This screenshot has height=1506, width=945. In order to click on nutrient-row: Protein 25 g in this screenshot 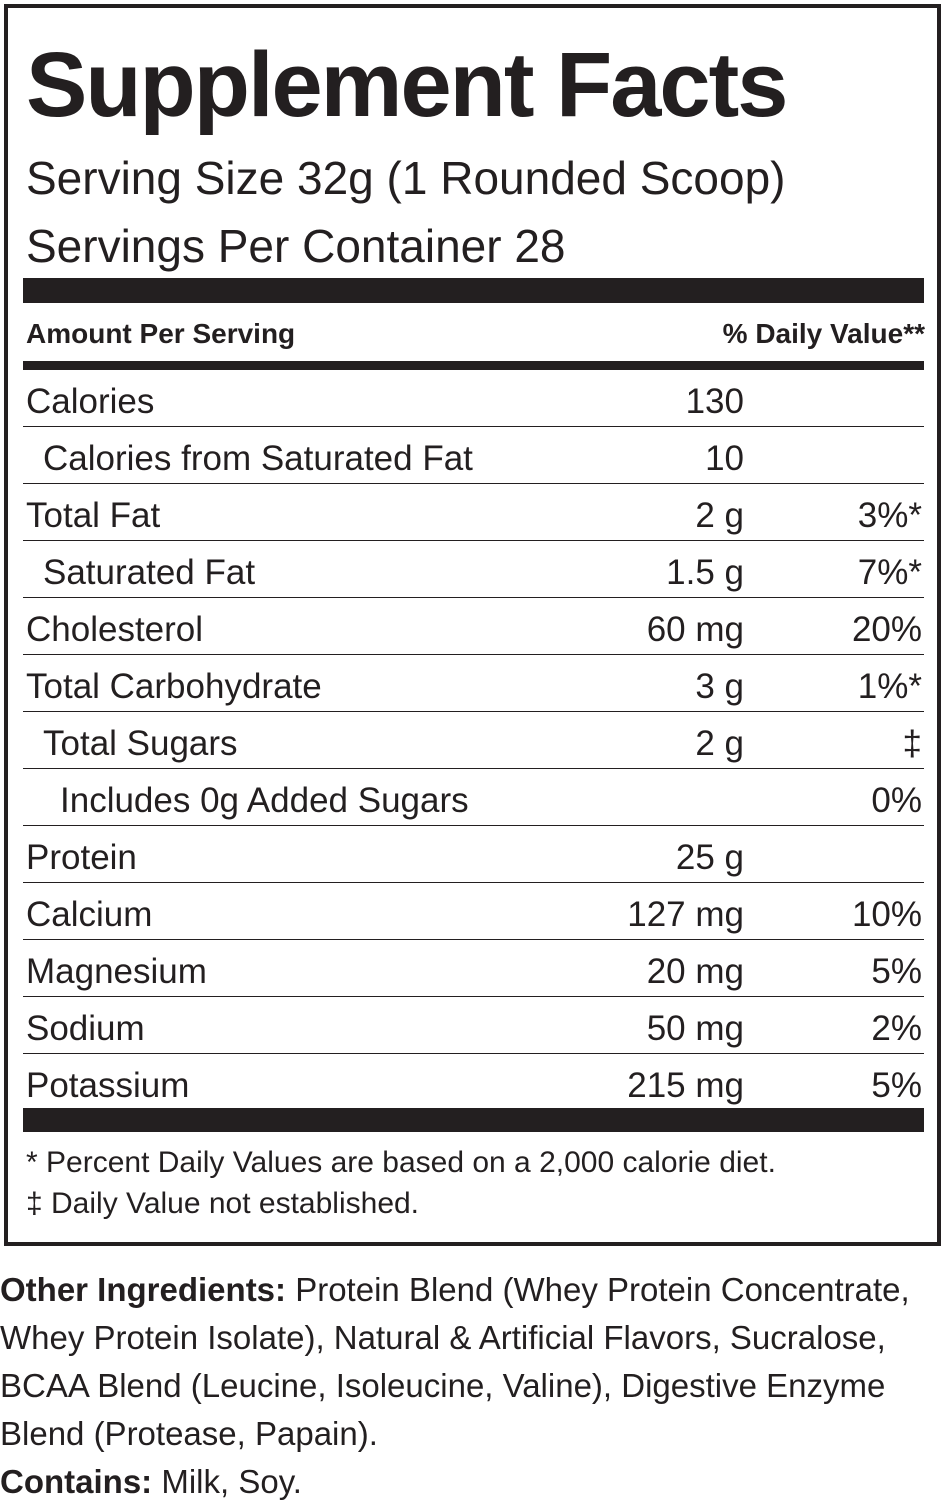, I will do `click(473, 854)`.